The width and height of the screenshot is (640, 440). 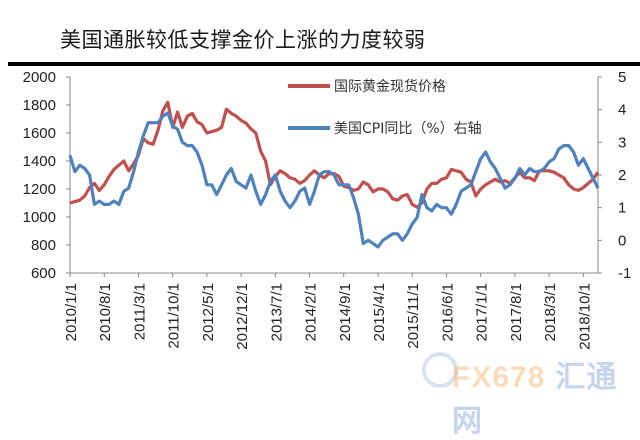 I want to click on legend-cpi-label: 美国CPI同比（%）右轴, so click(x=408, y=129).